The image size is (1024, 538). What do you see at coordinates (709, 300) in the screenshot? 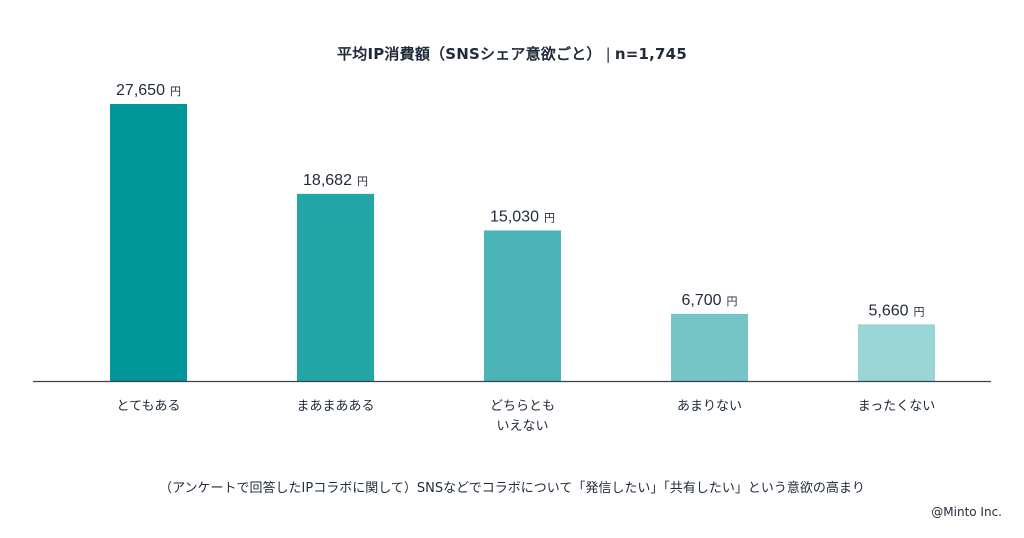
I see `value-label-4: 6,700 円` at bounding box center [709, 300].